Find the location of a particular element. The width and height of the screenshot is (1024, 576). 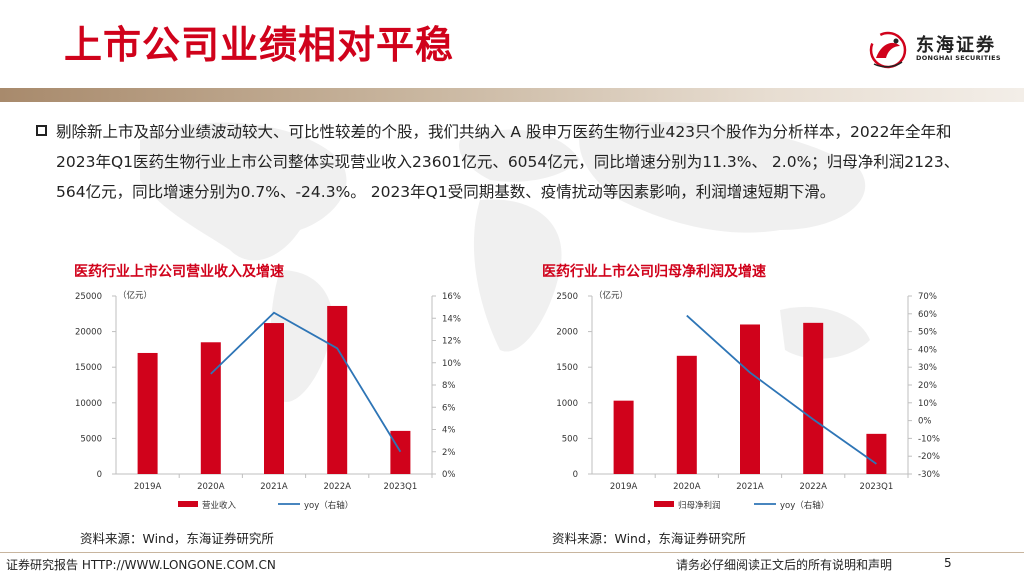

chart2-x-tick: 2023Q1 is located at coordinates (877, 487).